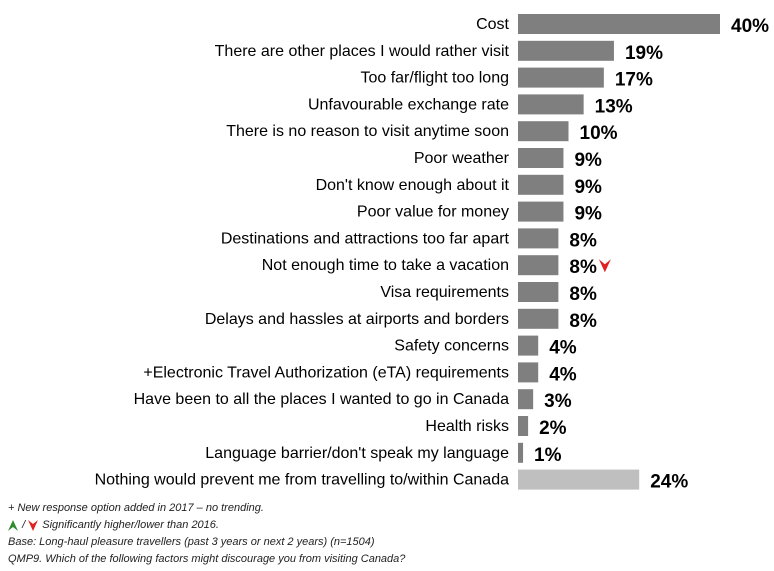 The image size is (774, 571). I want to click on category-label: Too far/flight too long, so click(434, 78).